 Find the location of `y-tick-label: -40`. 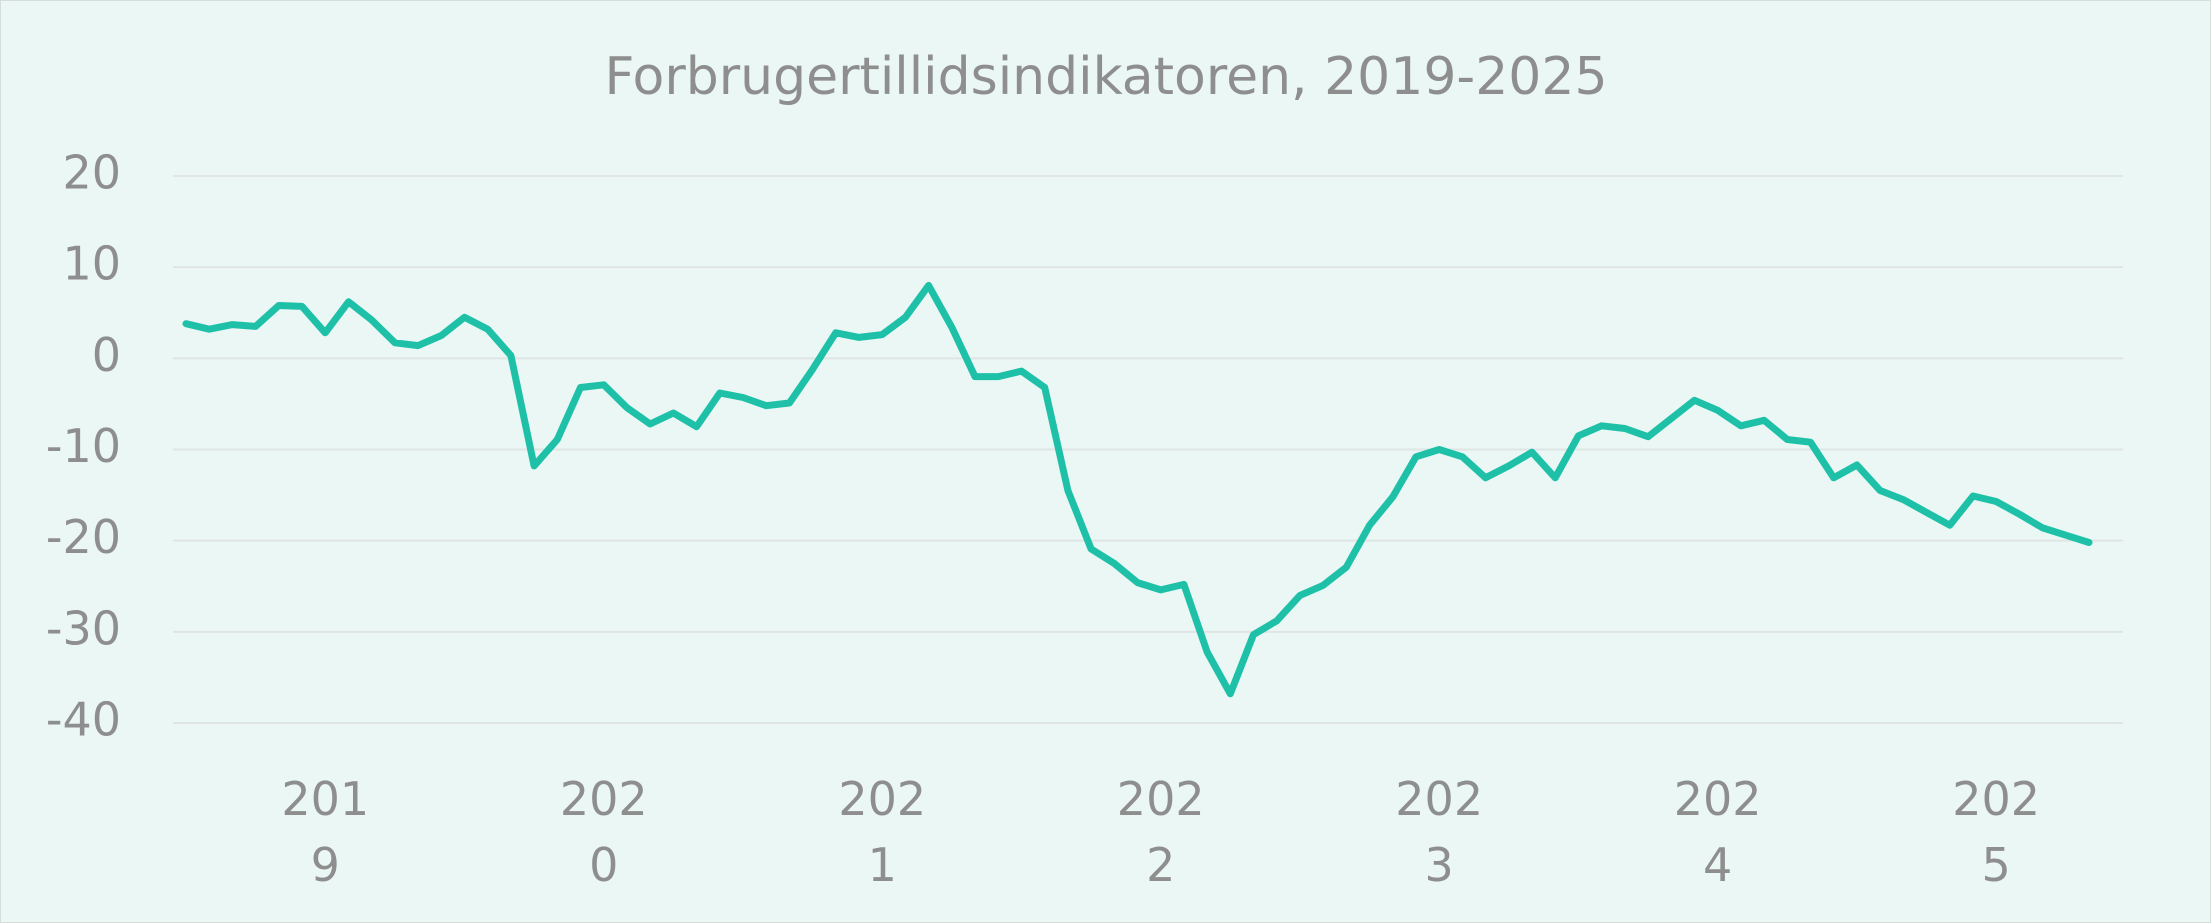

y-tick-label: -40 is located at coordinates (83, 720).